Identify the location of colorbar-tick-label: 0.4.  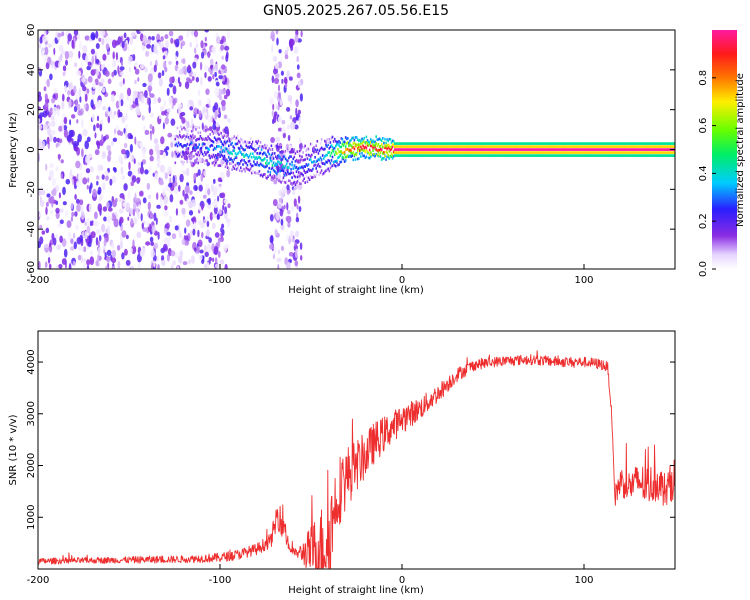
(703, 173).